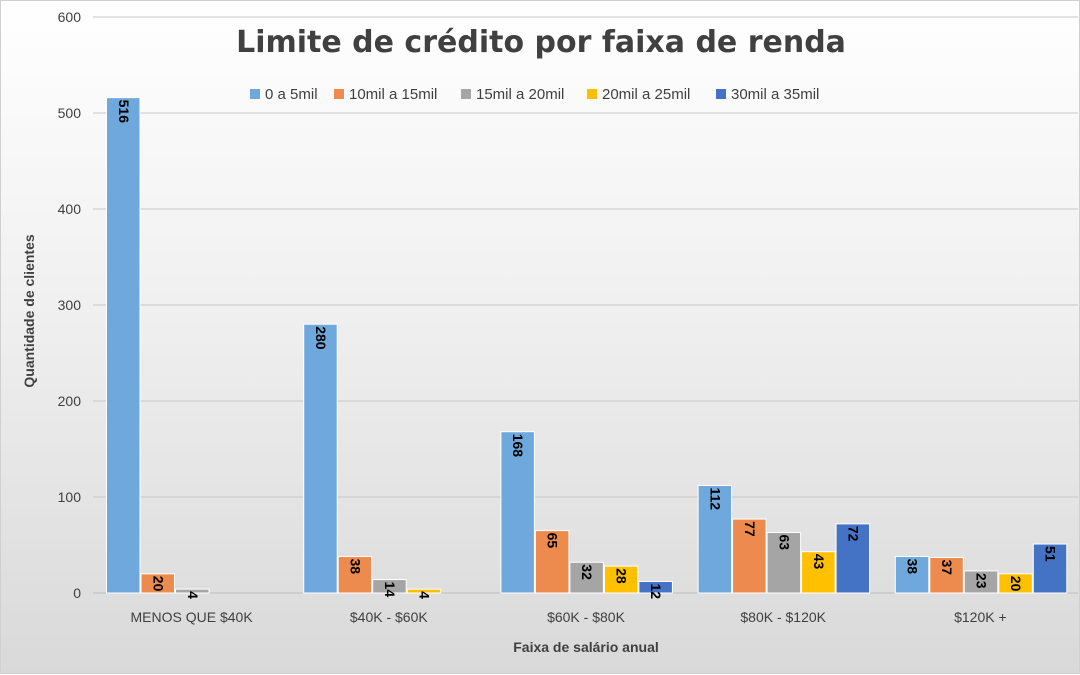 This screenshot has height=675, width=1080. What do you see at coordinates (70, 113) in the screenshot?
I see `y-tick-label: 500` at bounding box center [70, 113].